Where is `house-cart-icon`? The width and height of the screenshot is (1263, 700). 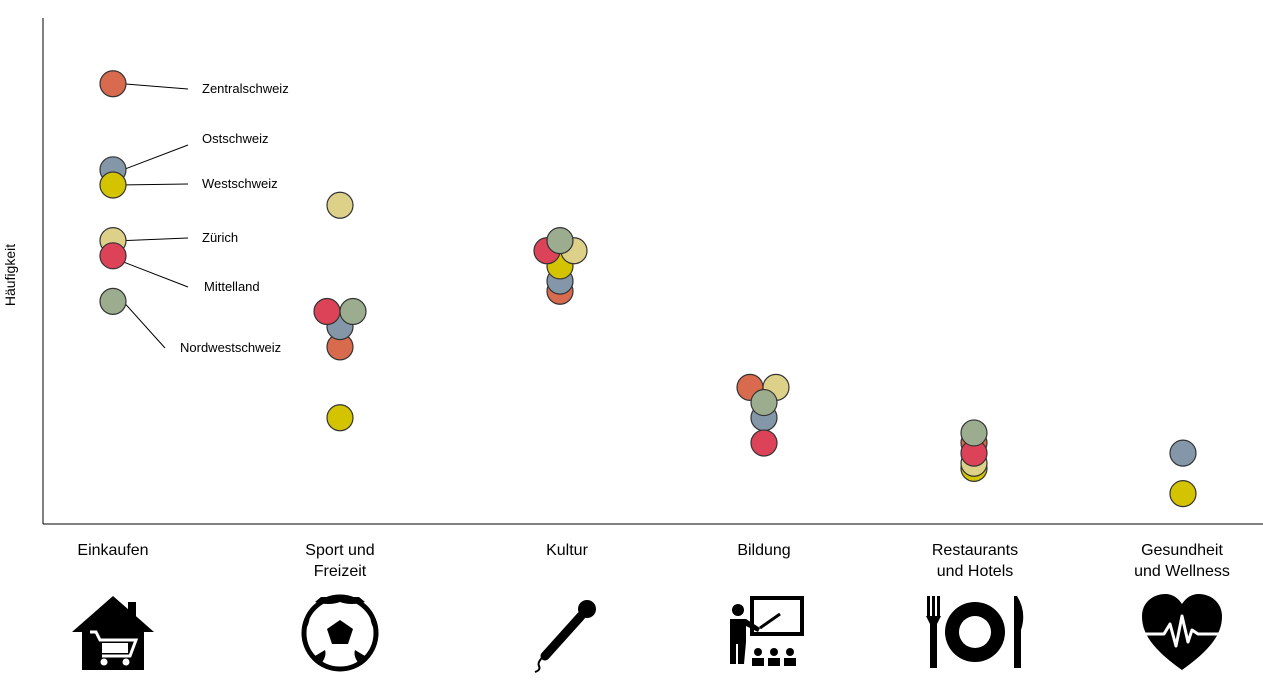
house-cart-icon is located at coordinates (113, 633).